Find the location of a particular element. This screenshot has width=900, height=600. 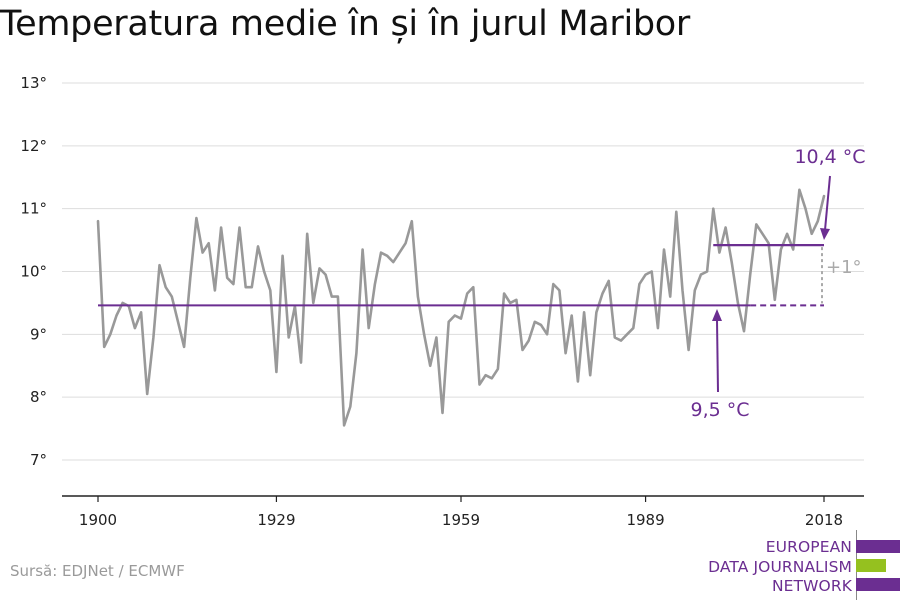

y-tick-label-13: 13° is located at coordinates (33, 83).